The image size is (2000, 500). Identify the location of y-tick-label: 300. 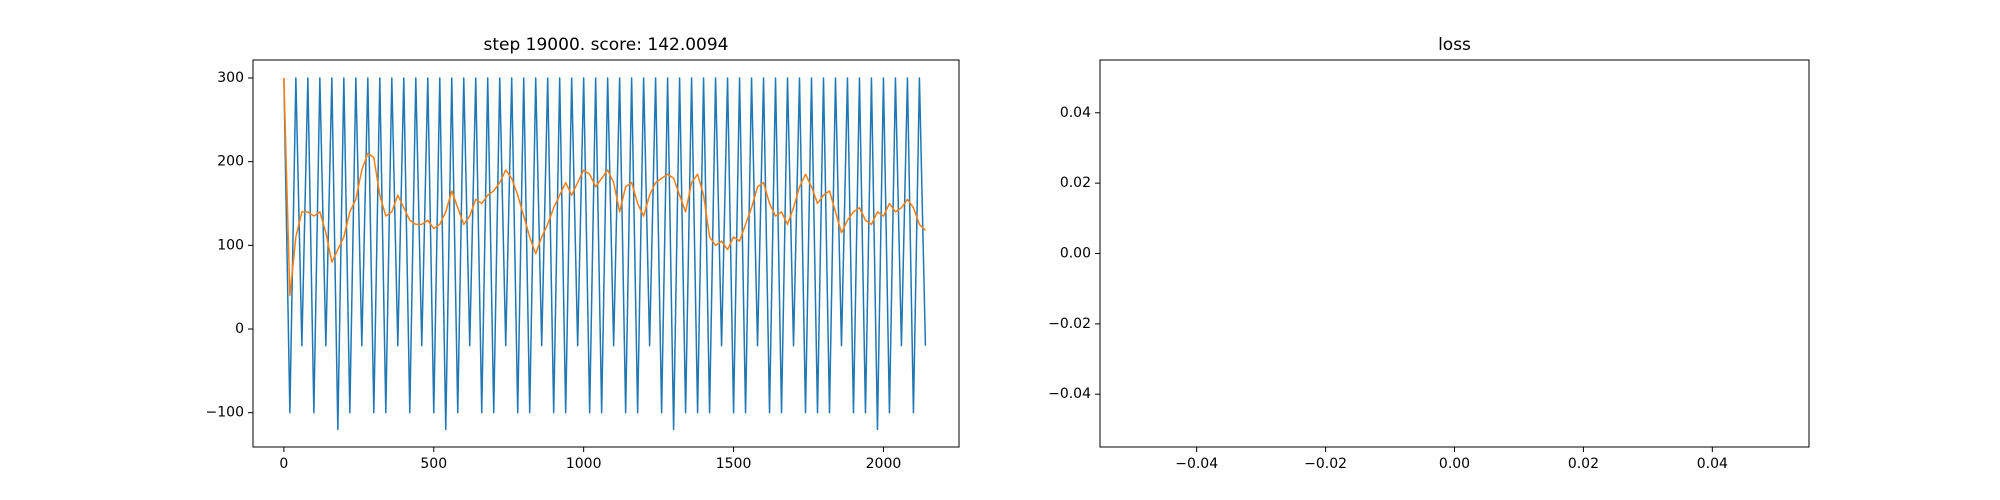
(230, 78).